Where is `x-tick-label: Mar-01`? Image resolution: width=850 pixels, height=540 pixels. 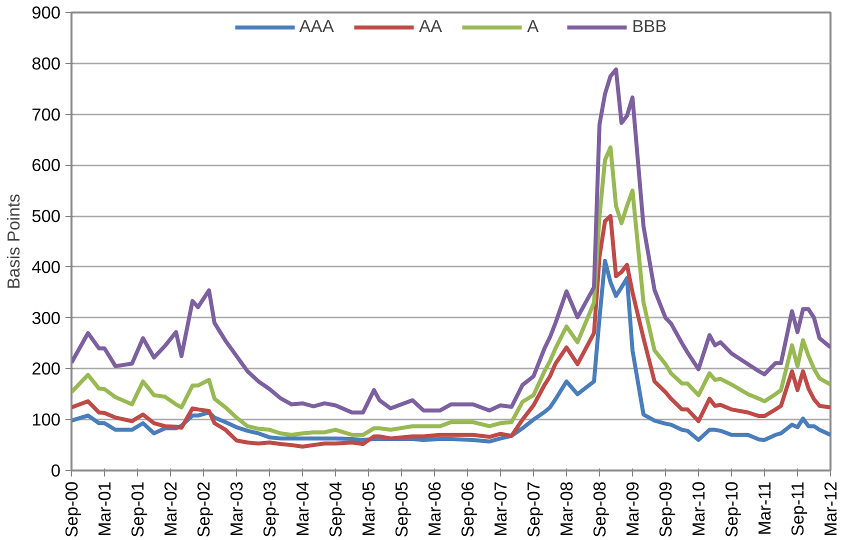
x-tick-label: Mar-01 is located at coordinates (104, 508).